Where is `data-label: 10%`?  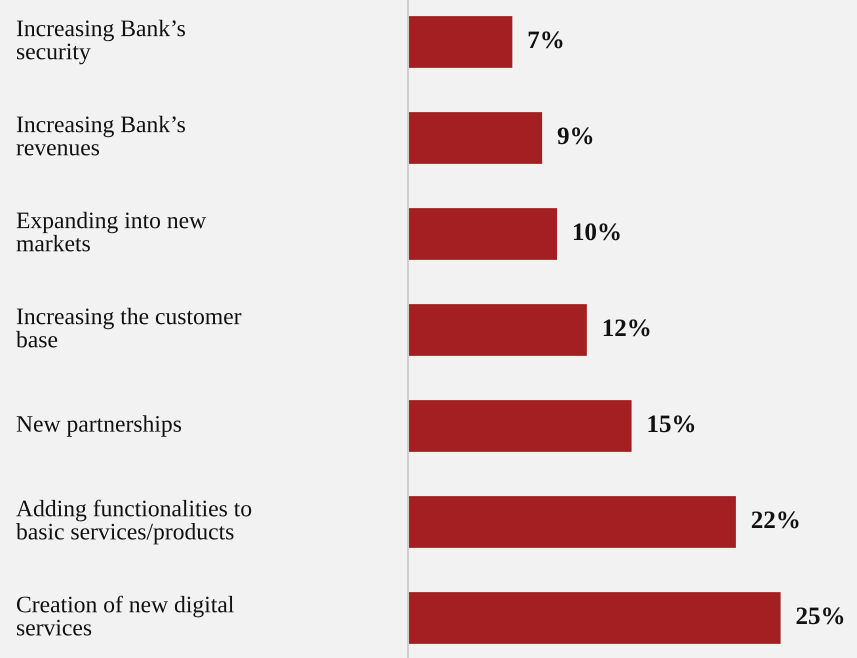 data-label: 10% is located at coordinates (597, 231).